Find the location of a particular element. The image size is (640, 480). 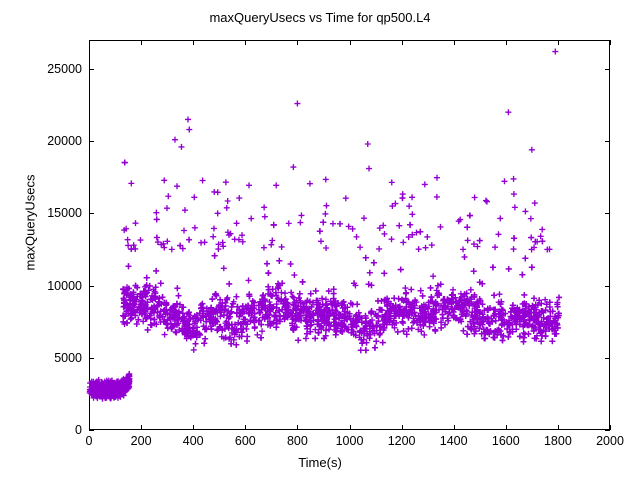

x-tick-label: 400 is located at coordinates (193, 441).